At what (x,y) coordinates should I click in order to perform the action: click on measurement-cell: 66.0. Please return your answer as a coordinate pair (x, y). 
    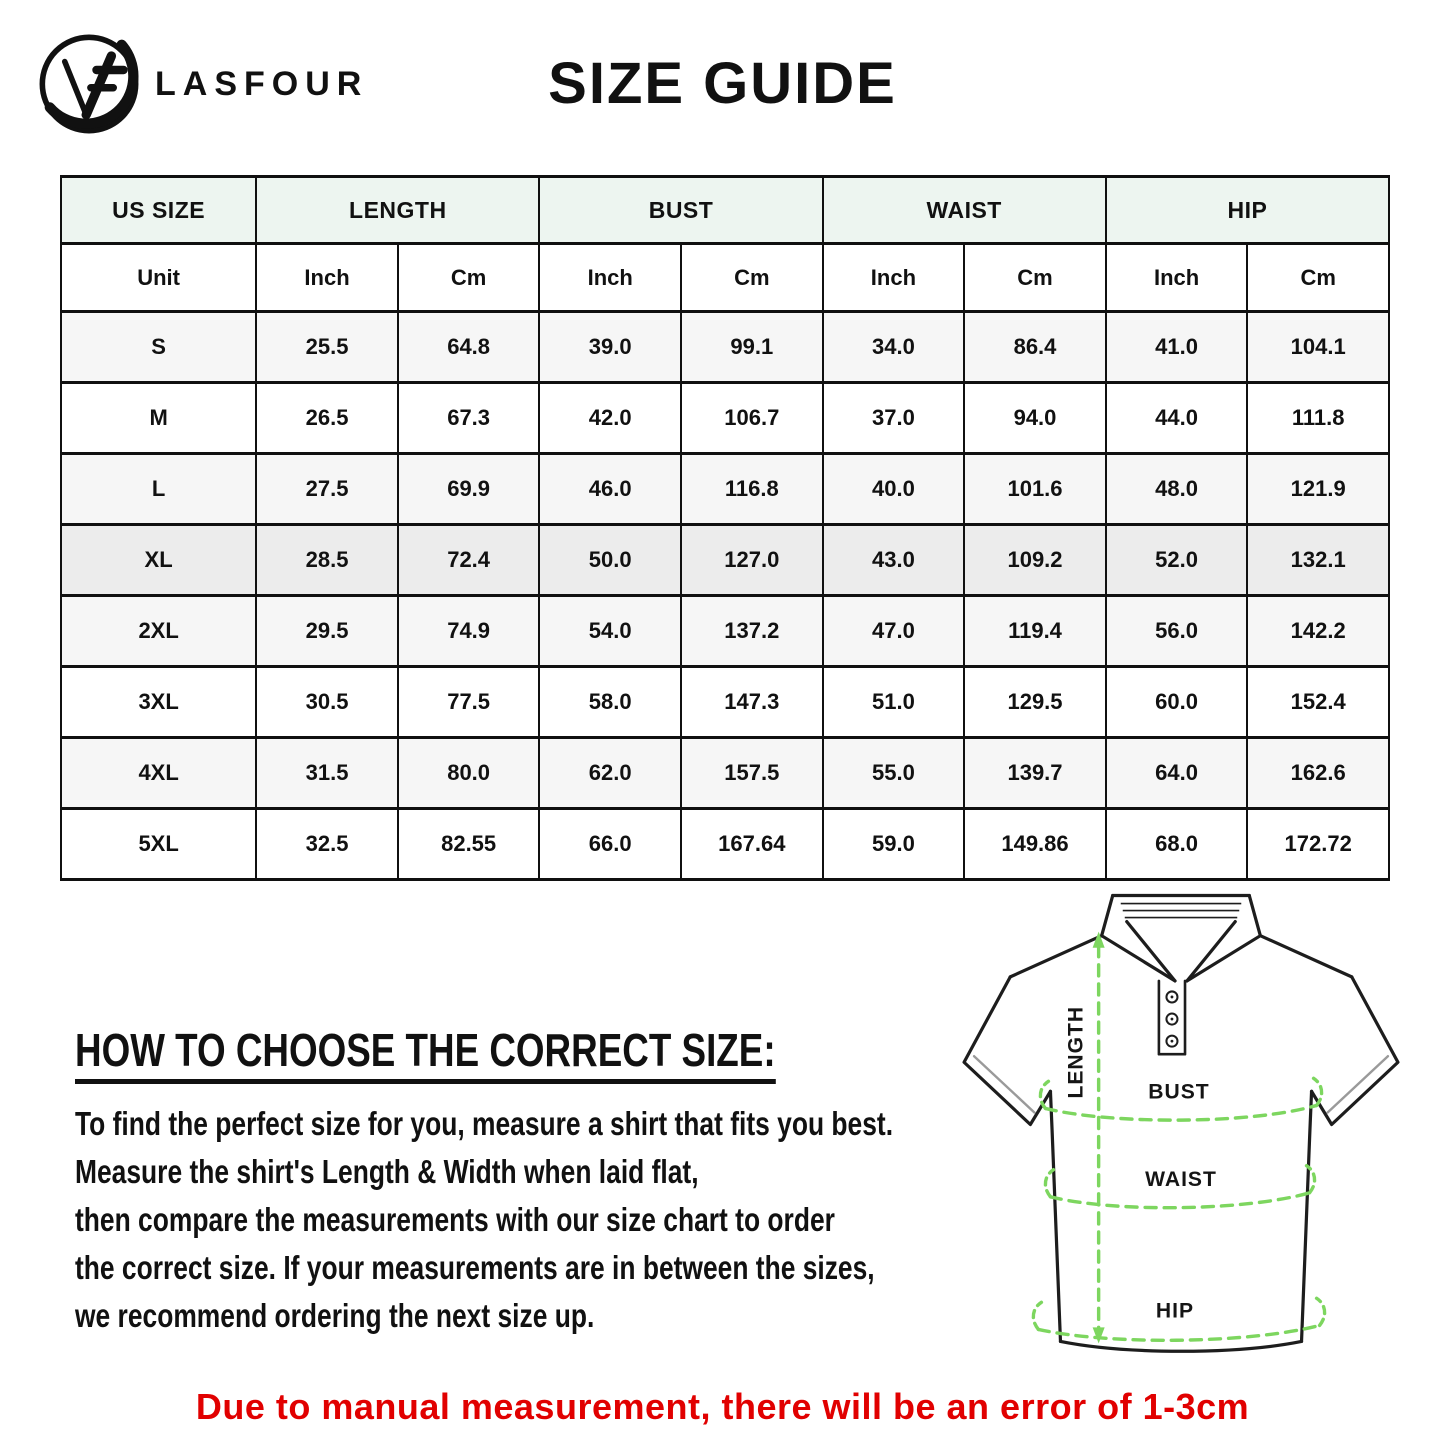
    Looking at the image, I should click on (610, 844).